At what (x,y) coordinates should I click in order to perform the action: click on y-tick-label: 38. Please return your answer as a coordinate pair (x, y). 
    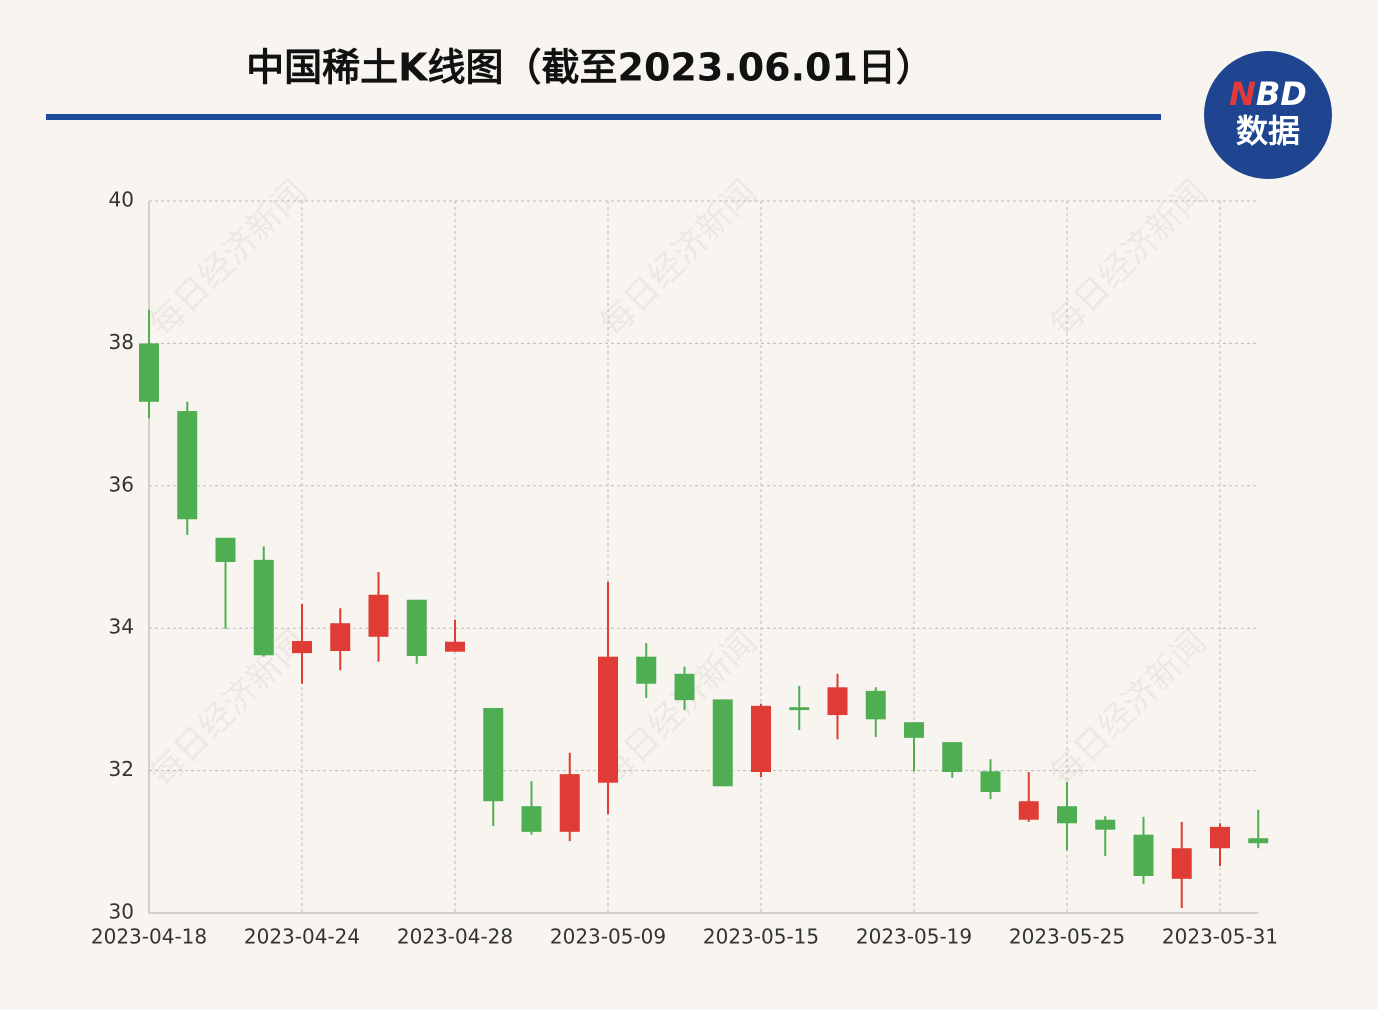
    Looking at the image, I should click on (121, 342).